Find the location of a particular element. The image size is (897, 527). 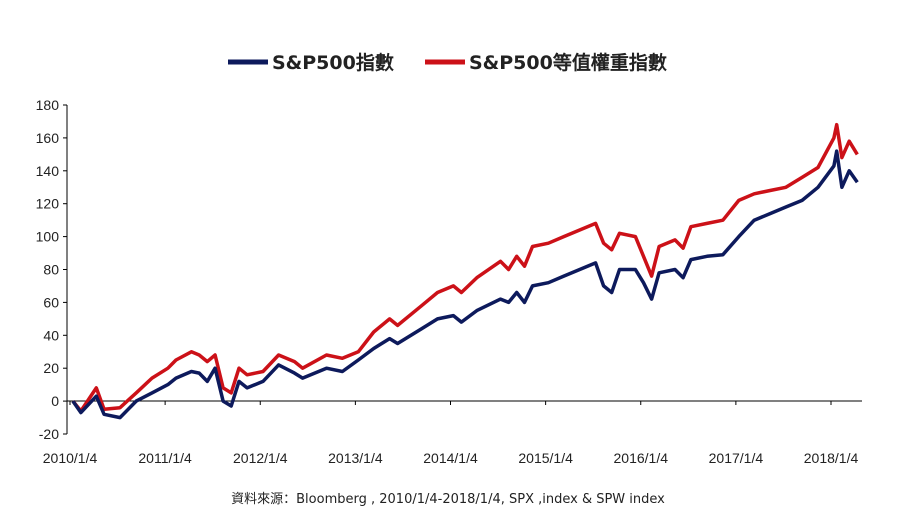

x-tick-label: 2014/1/4 is located at coordinates (450, 458).